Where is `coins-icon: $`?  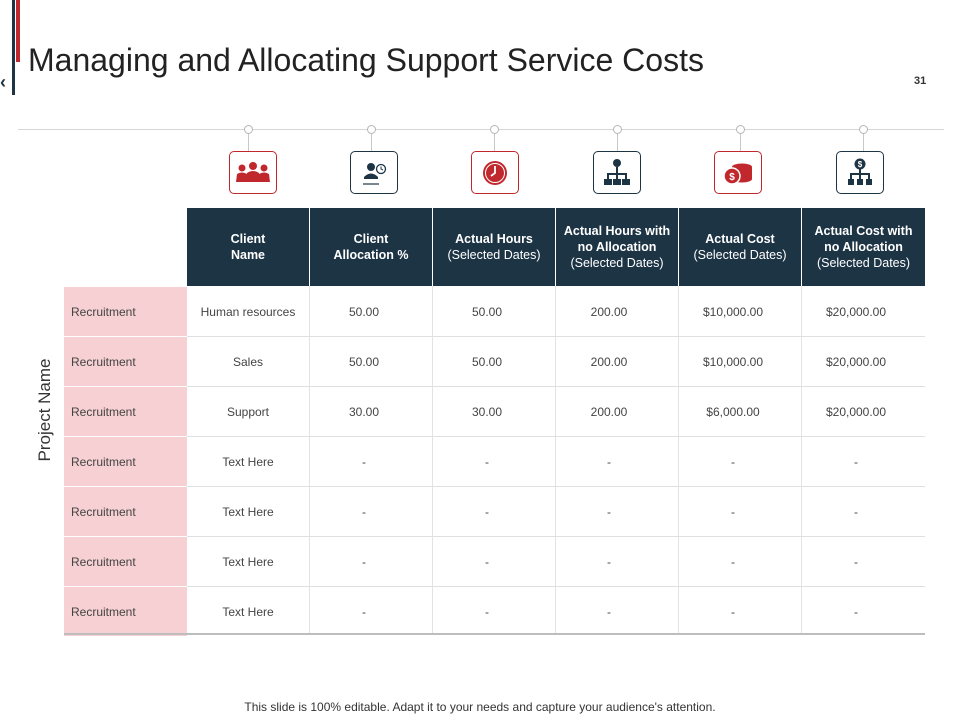 coins-icon: $ is located at coordinates (738, 172).